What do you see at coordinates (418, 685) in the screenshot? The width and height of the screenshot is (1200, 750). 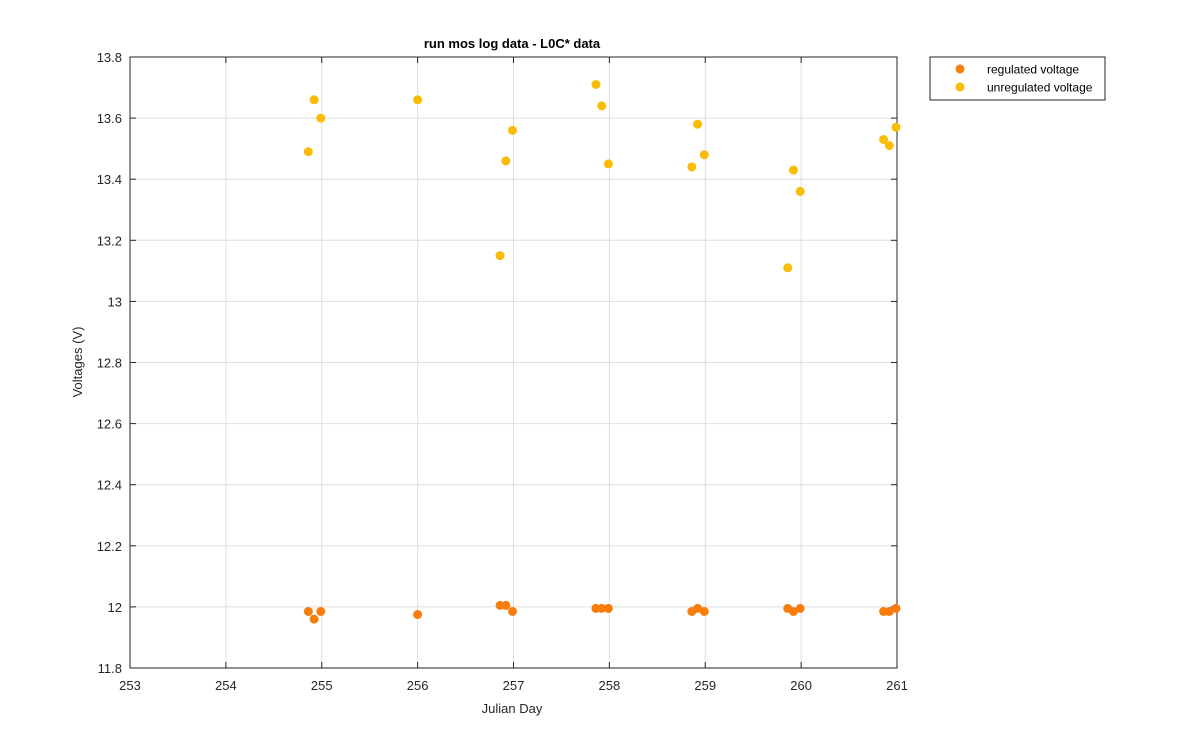 I see `x-tick-label: 256` at bounding box center [418, 685].